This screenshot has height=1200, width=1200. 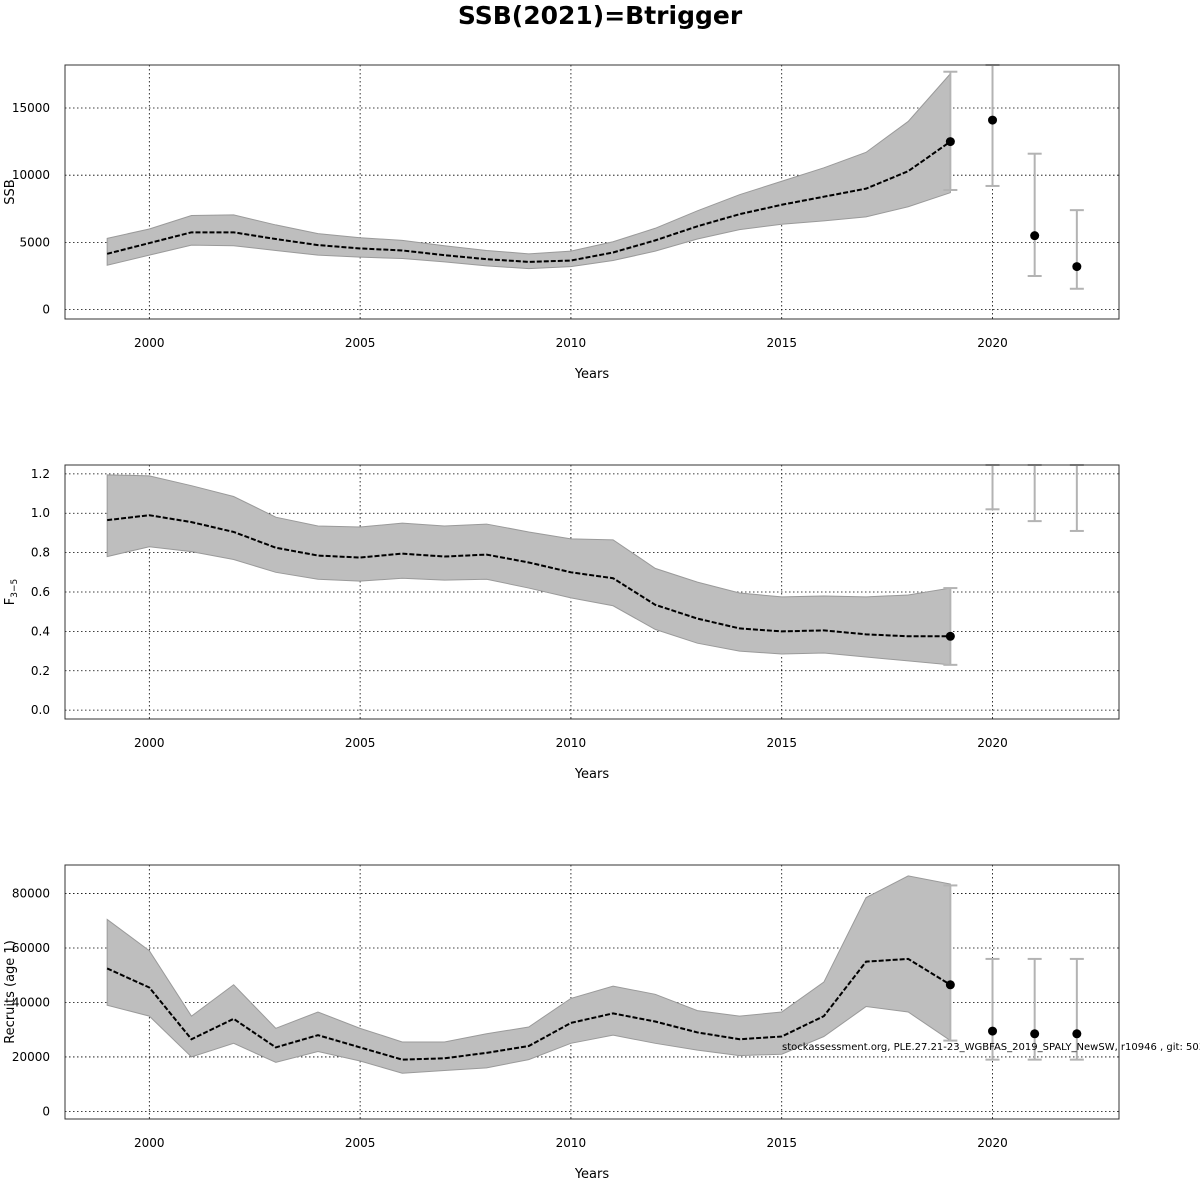 What do you see at coordinates (31, 1057) in the screenshot?
I see `y-tick-label: 20000` at bounding box center [31, 1057].